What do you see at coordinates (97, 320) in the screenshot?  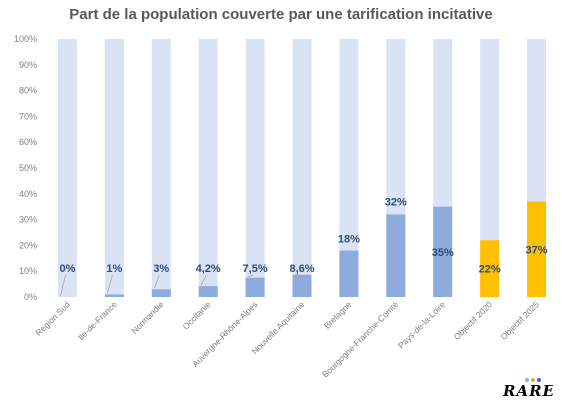 I see `x-tick-label: Ile-de-France` at bounding box center [97, 320].